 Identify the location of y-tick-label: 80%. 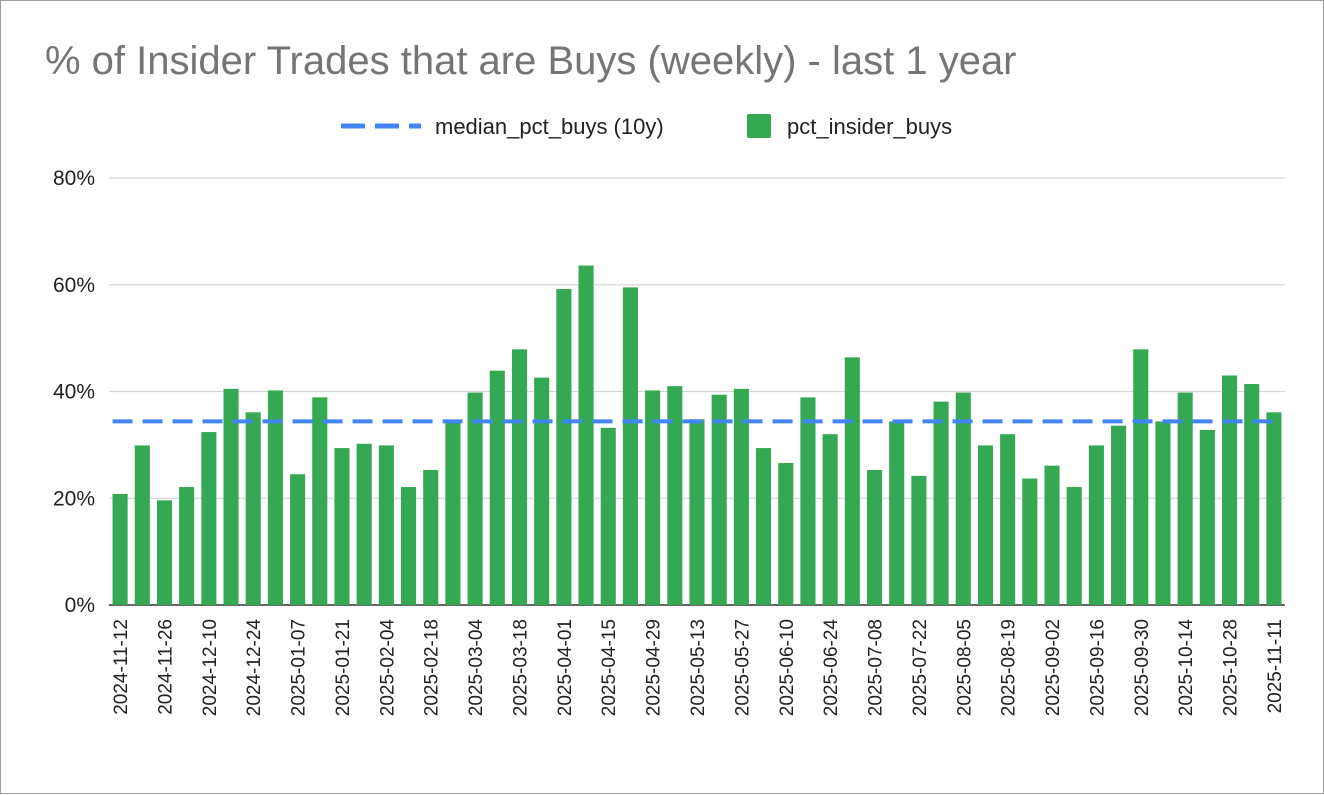
(74, 178).